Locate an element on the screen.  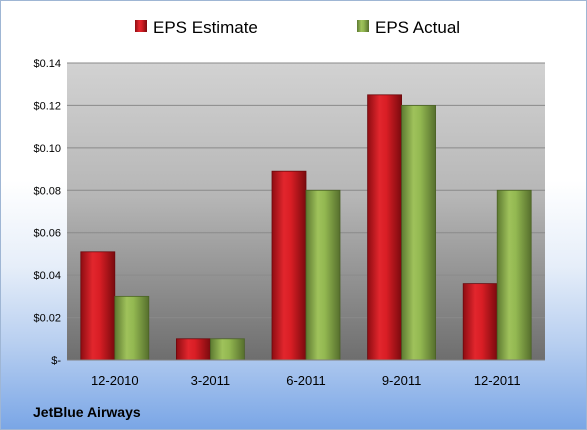
x-tick-label: 12-2010 is located at coordinates (115, 380).